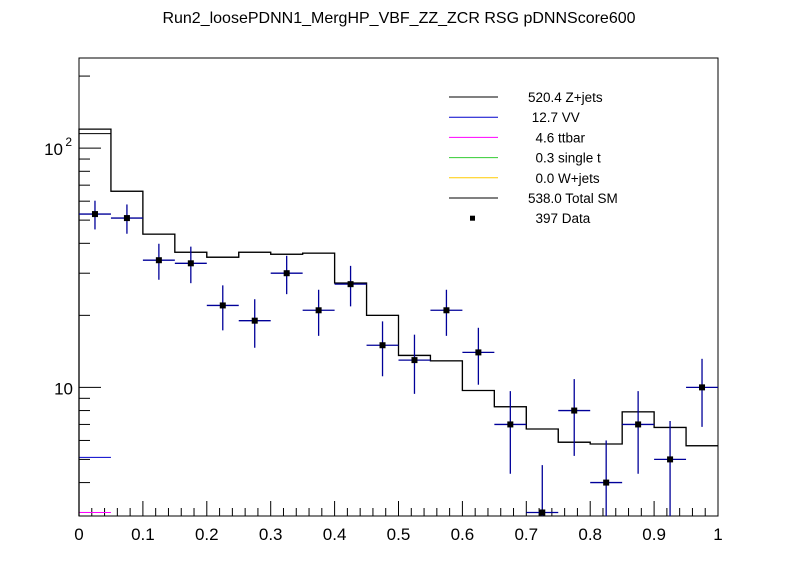 This screenshot has height=575, width=798. What do you see at coordinates (554, 117) in the screenshot?
I see `legend-label: 12.7 VV` at bounding box center [554, 117].